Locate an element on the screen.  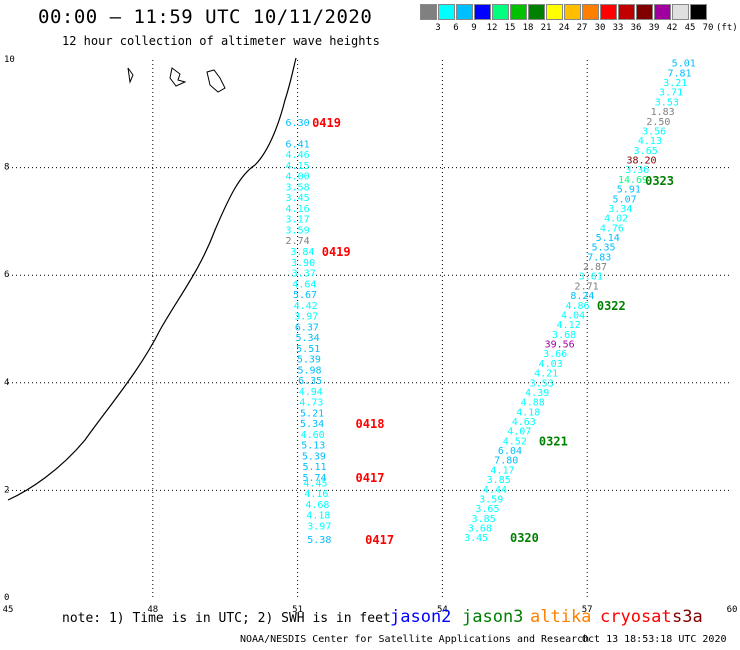
scale-label: 27 is located at coordinates (582, 28).